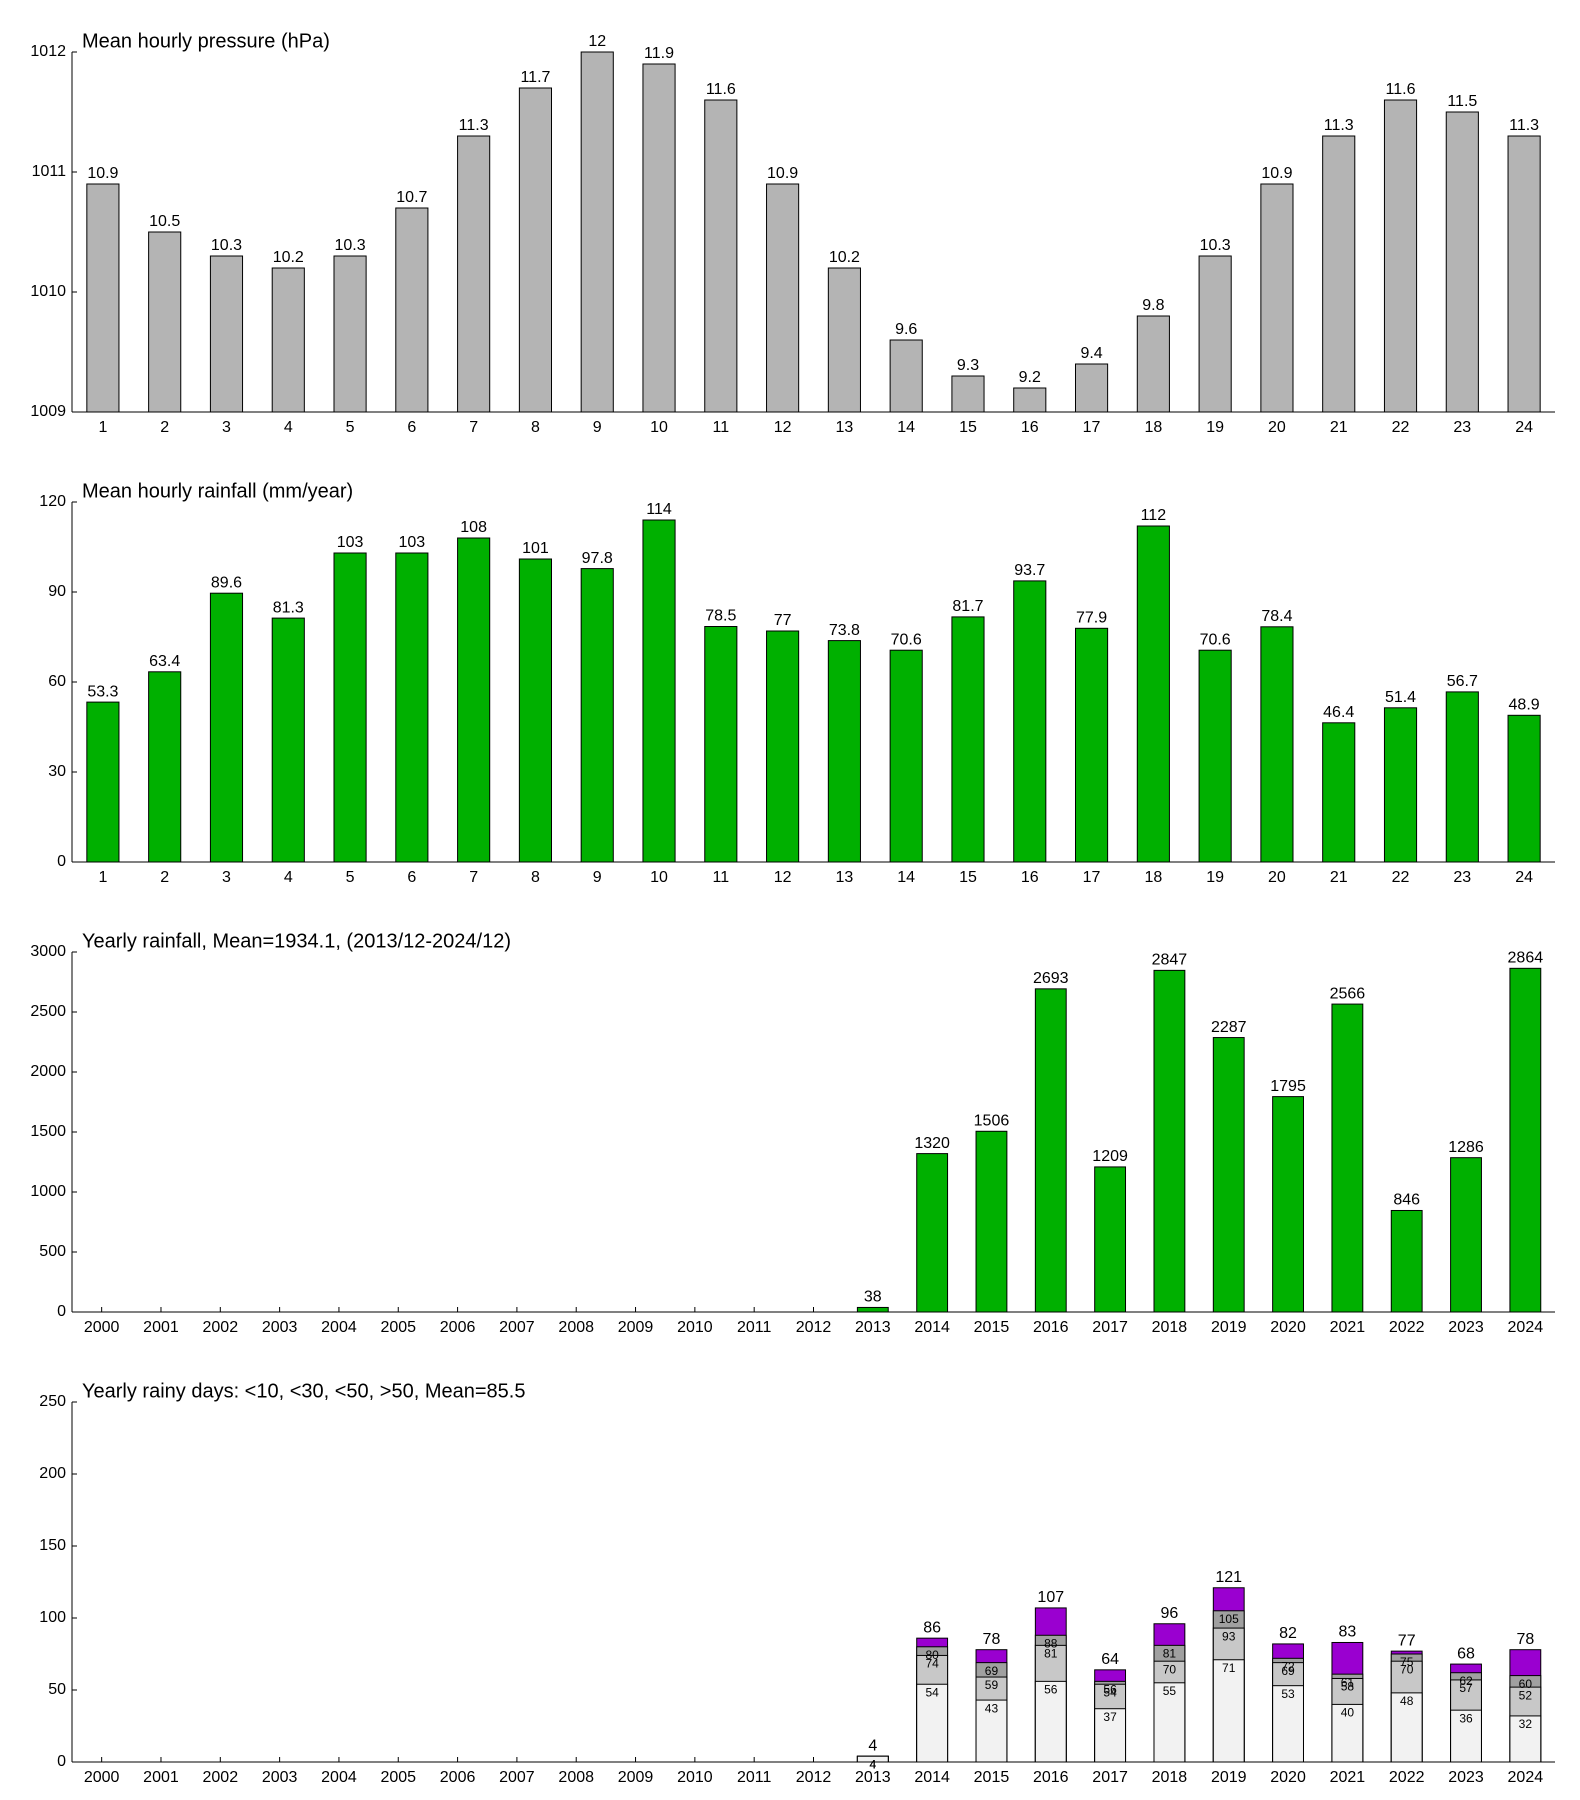  Describe the element at coordinates (992, 1120) in the screenshot. I see `value-label: 1506` at that location.